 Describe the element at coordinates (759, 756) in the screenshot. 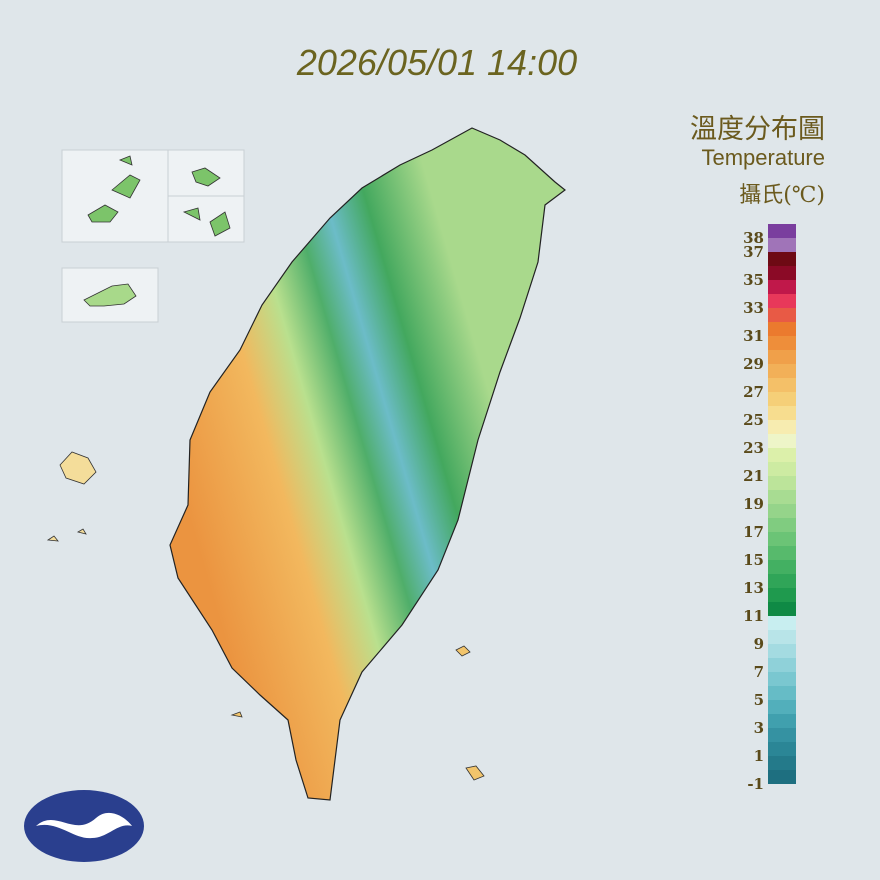

I see `legend-tick-label: 1` at that location.